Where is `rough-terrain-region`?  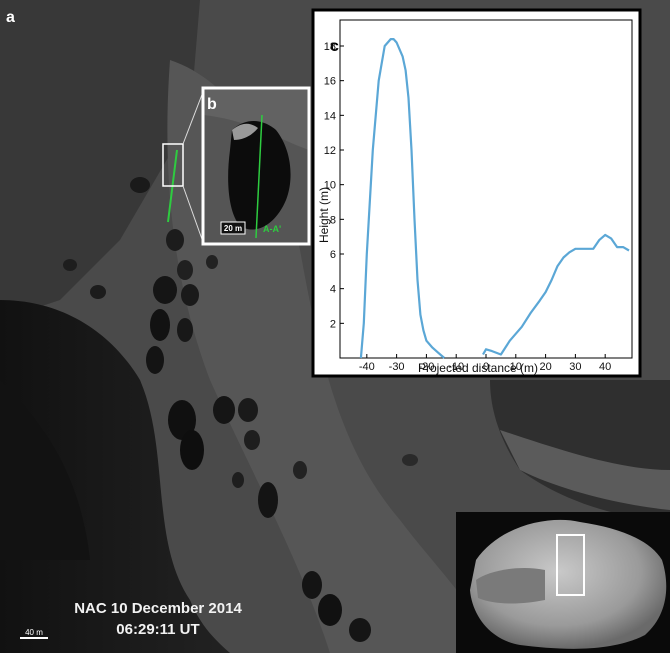 rough-terrain-region is located at coordinates (100, 160).